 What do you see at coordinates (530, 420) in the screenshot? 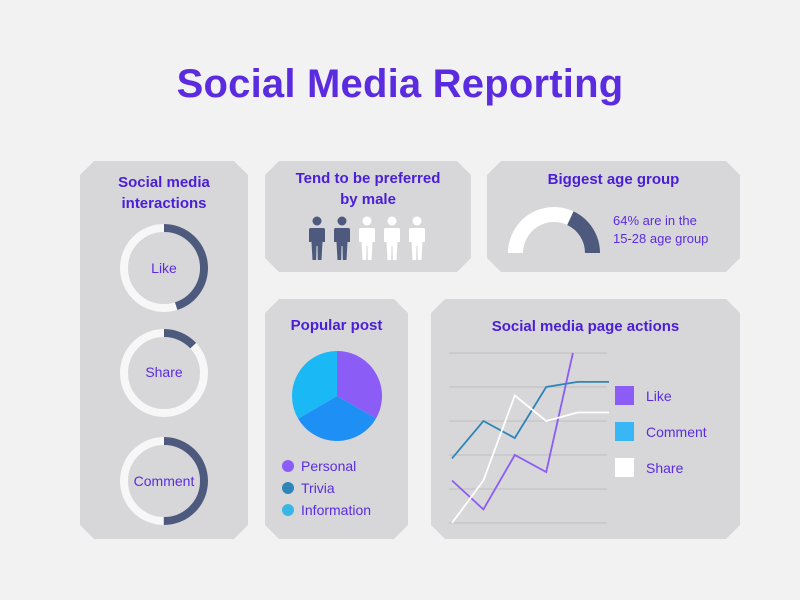
I see `series-line-comment` at bounding box center [530, 420].